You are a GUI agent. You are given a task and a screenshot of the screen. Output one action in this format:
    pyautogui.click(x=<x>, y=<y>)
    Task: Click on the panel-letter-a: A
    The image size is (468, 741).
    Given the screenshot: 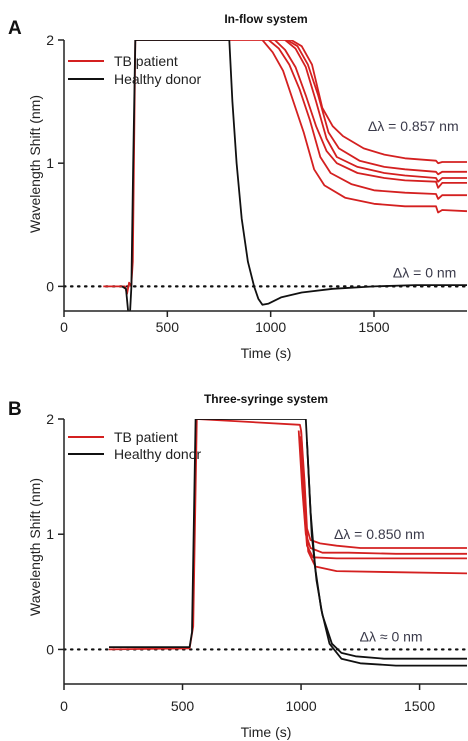 What is the action you would take?
    pyautogui.click(x=15, y=28)
    